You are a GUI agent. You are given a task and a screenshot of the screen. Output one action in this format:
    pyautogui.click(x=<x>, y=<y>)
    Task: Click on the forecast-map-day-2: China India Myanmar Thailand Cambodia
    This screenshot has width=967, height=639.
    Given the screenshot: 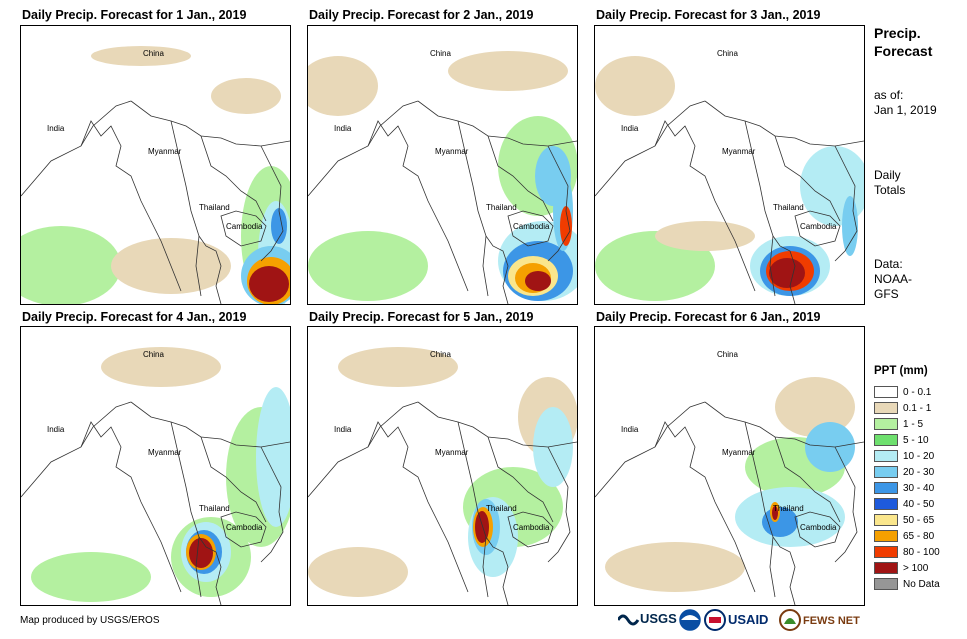 What is the action you would take?
    pyautogui.click(x=442, y=165)
    